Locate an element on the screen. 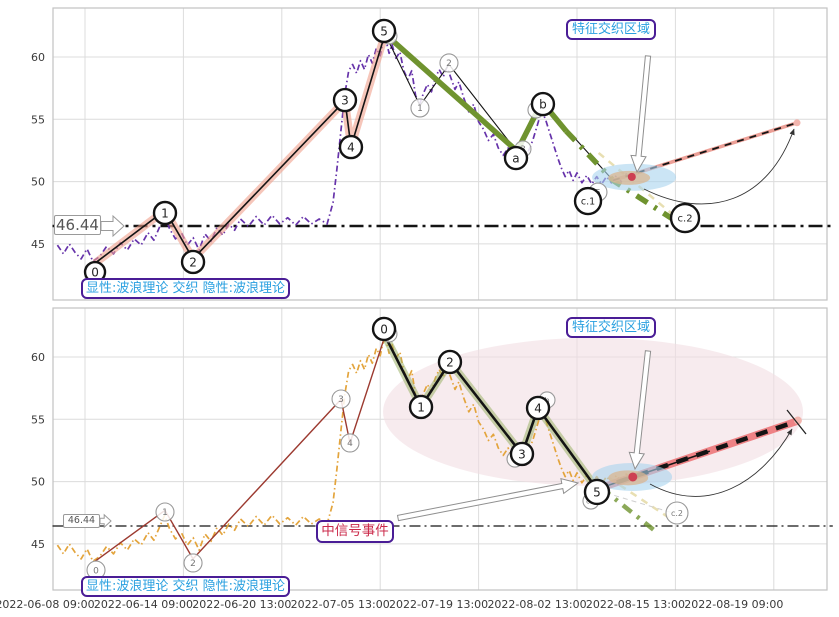 The height and width of the screenshot is (617, 839). x-tick-label: 2022-08-19 09:00 is located at coordinates (733, 604).